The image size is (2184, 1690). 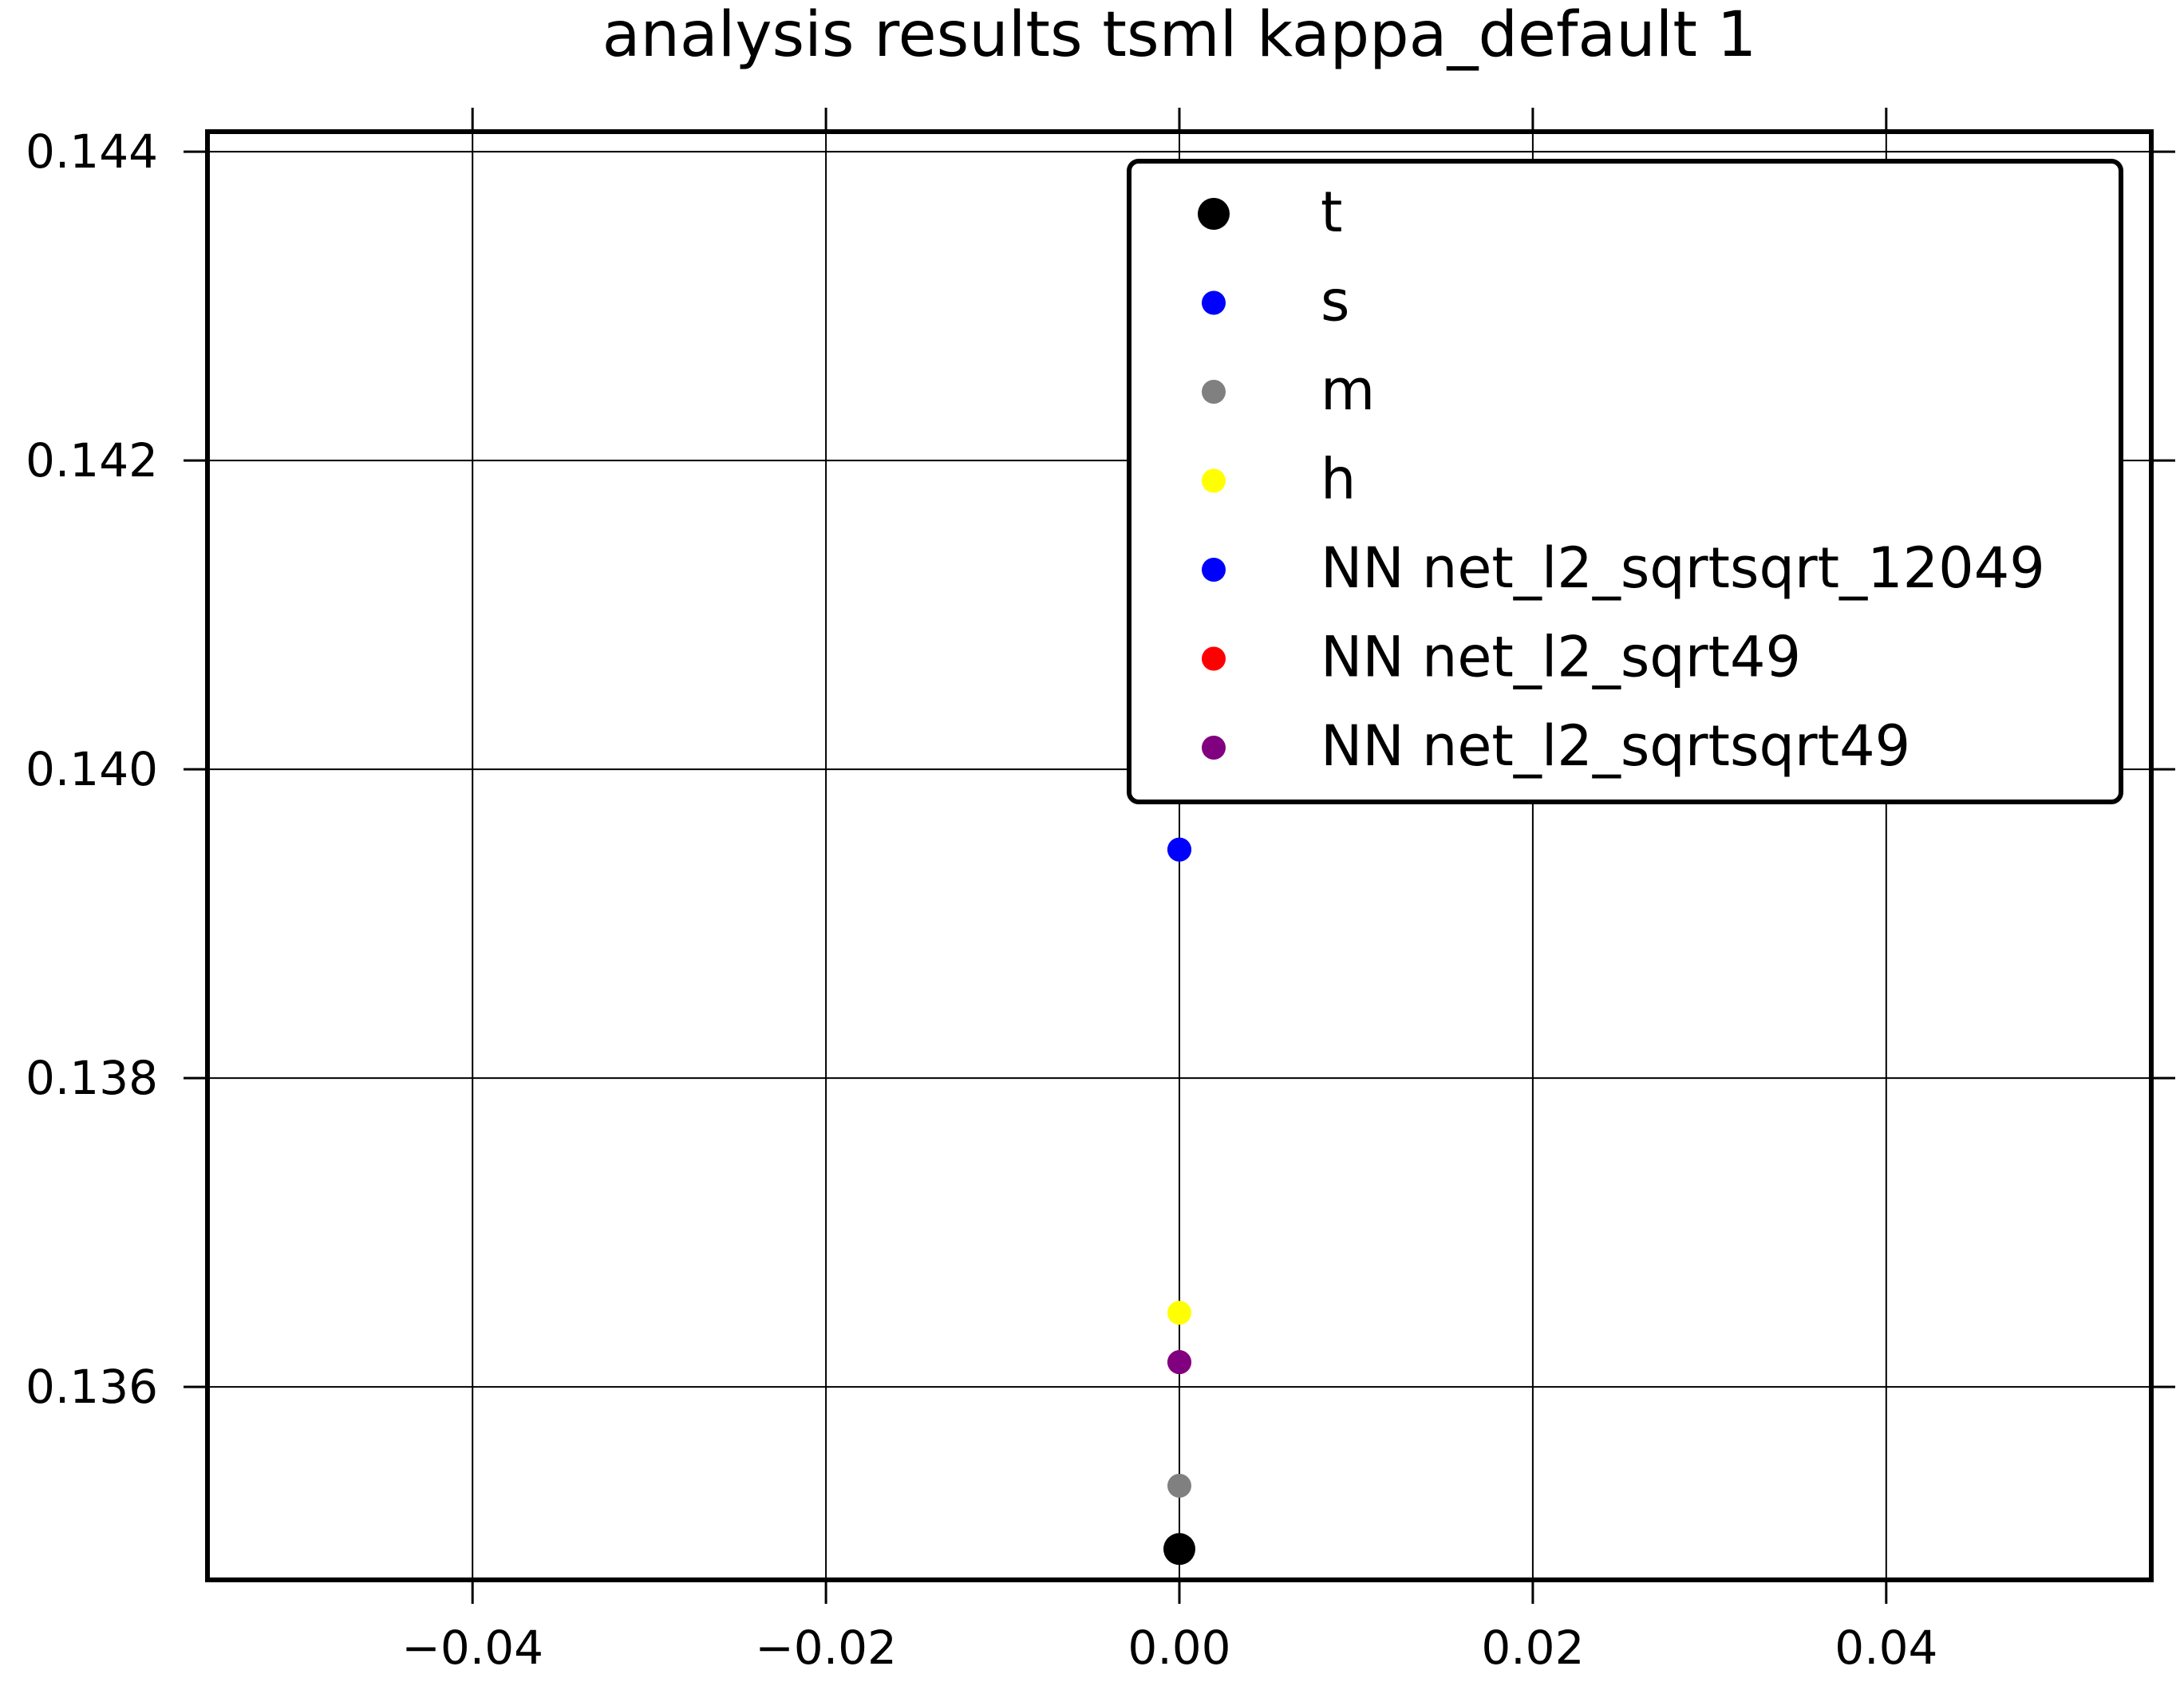 What do you see at coordinates (92, 769) in the screenshot?
I see `y-tick-label: 0.140` at bounding box center [92, 769].